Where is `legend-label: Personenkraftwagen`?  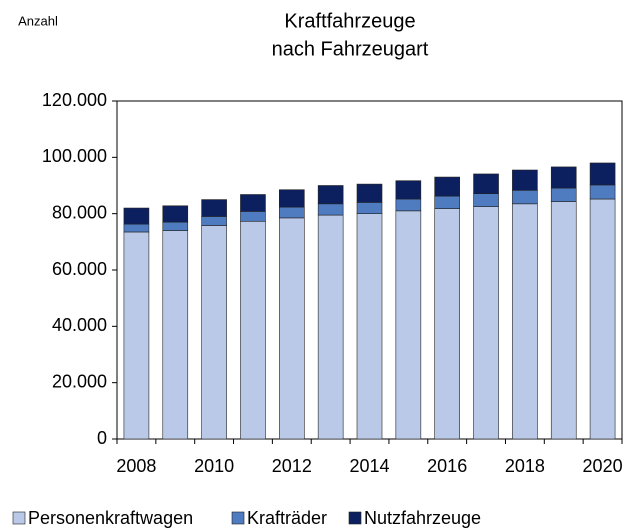 legend-label: Personenkraftwagen is located at coordinates (110, 518).